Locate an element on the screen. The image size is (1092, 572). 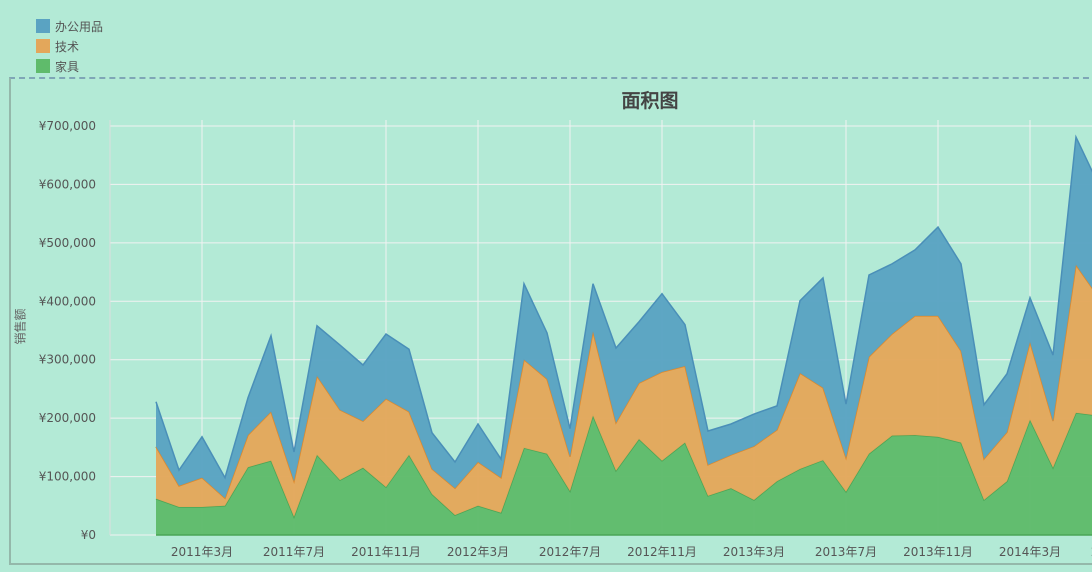
y-tick-label: ¥600,000 is located at coordinates (67, 184).